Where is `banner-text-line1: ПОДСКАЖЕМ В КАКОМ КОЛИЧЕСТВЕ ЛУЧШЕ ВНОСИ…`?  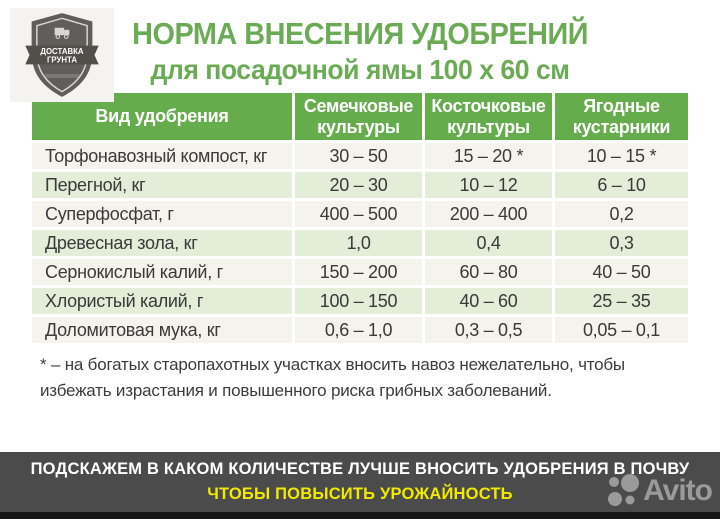
banner-text-line1: ПОДСКАЖЕМ В КАКОМ КОЛИЧЕСТВЕ ЛУЧШЕ ВНОСИ… is located at coordinates (360, 469).